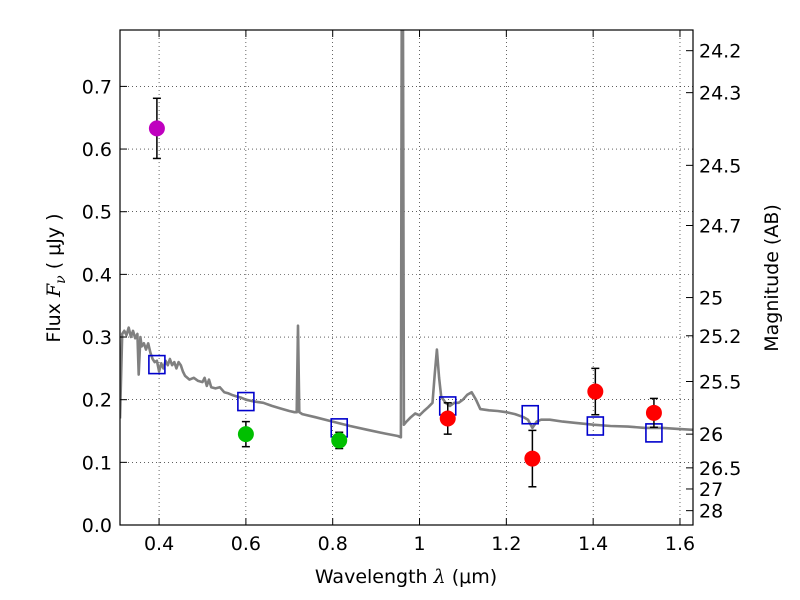 Image resolution: width=800 pixels, height=600 pixels. Describe the element at coordinates (772, 278) in the screenshot. I see `y2-axis-label: Magnitude (AB)` at that location.